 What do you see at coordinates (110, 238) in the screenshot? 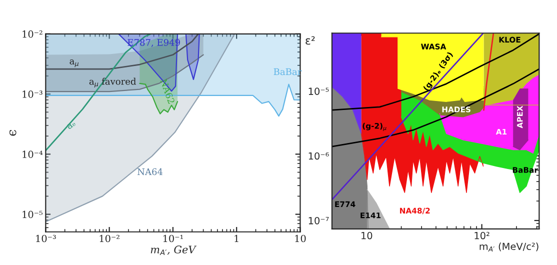
I see `x-tick-label: 10⁻²` at bounding box center [110, 238].